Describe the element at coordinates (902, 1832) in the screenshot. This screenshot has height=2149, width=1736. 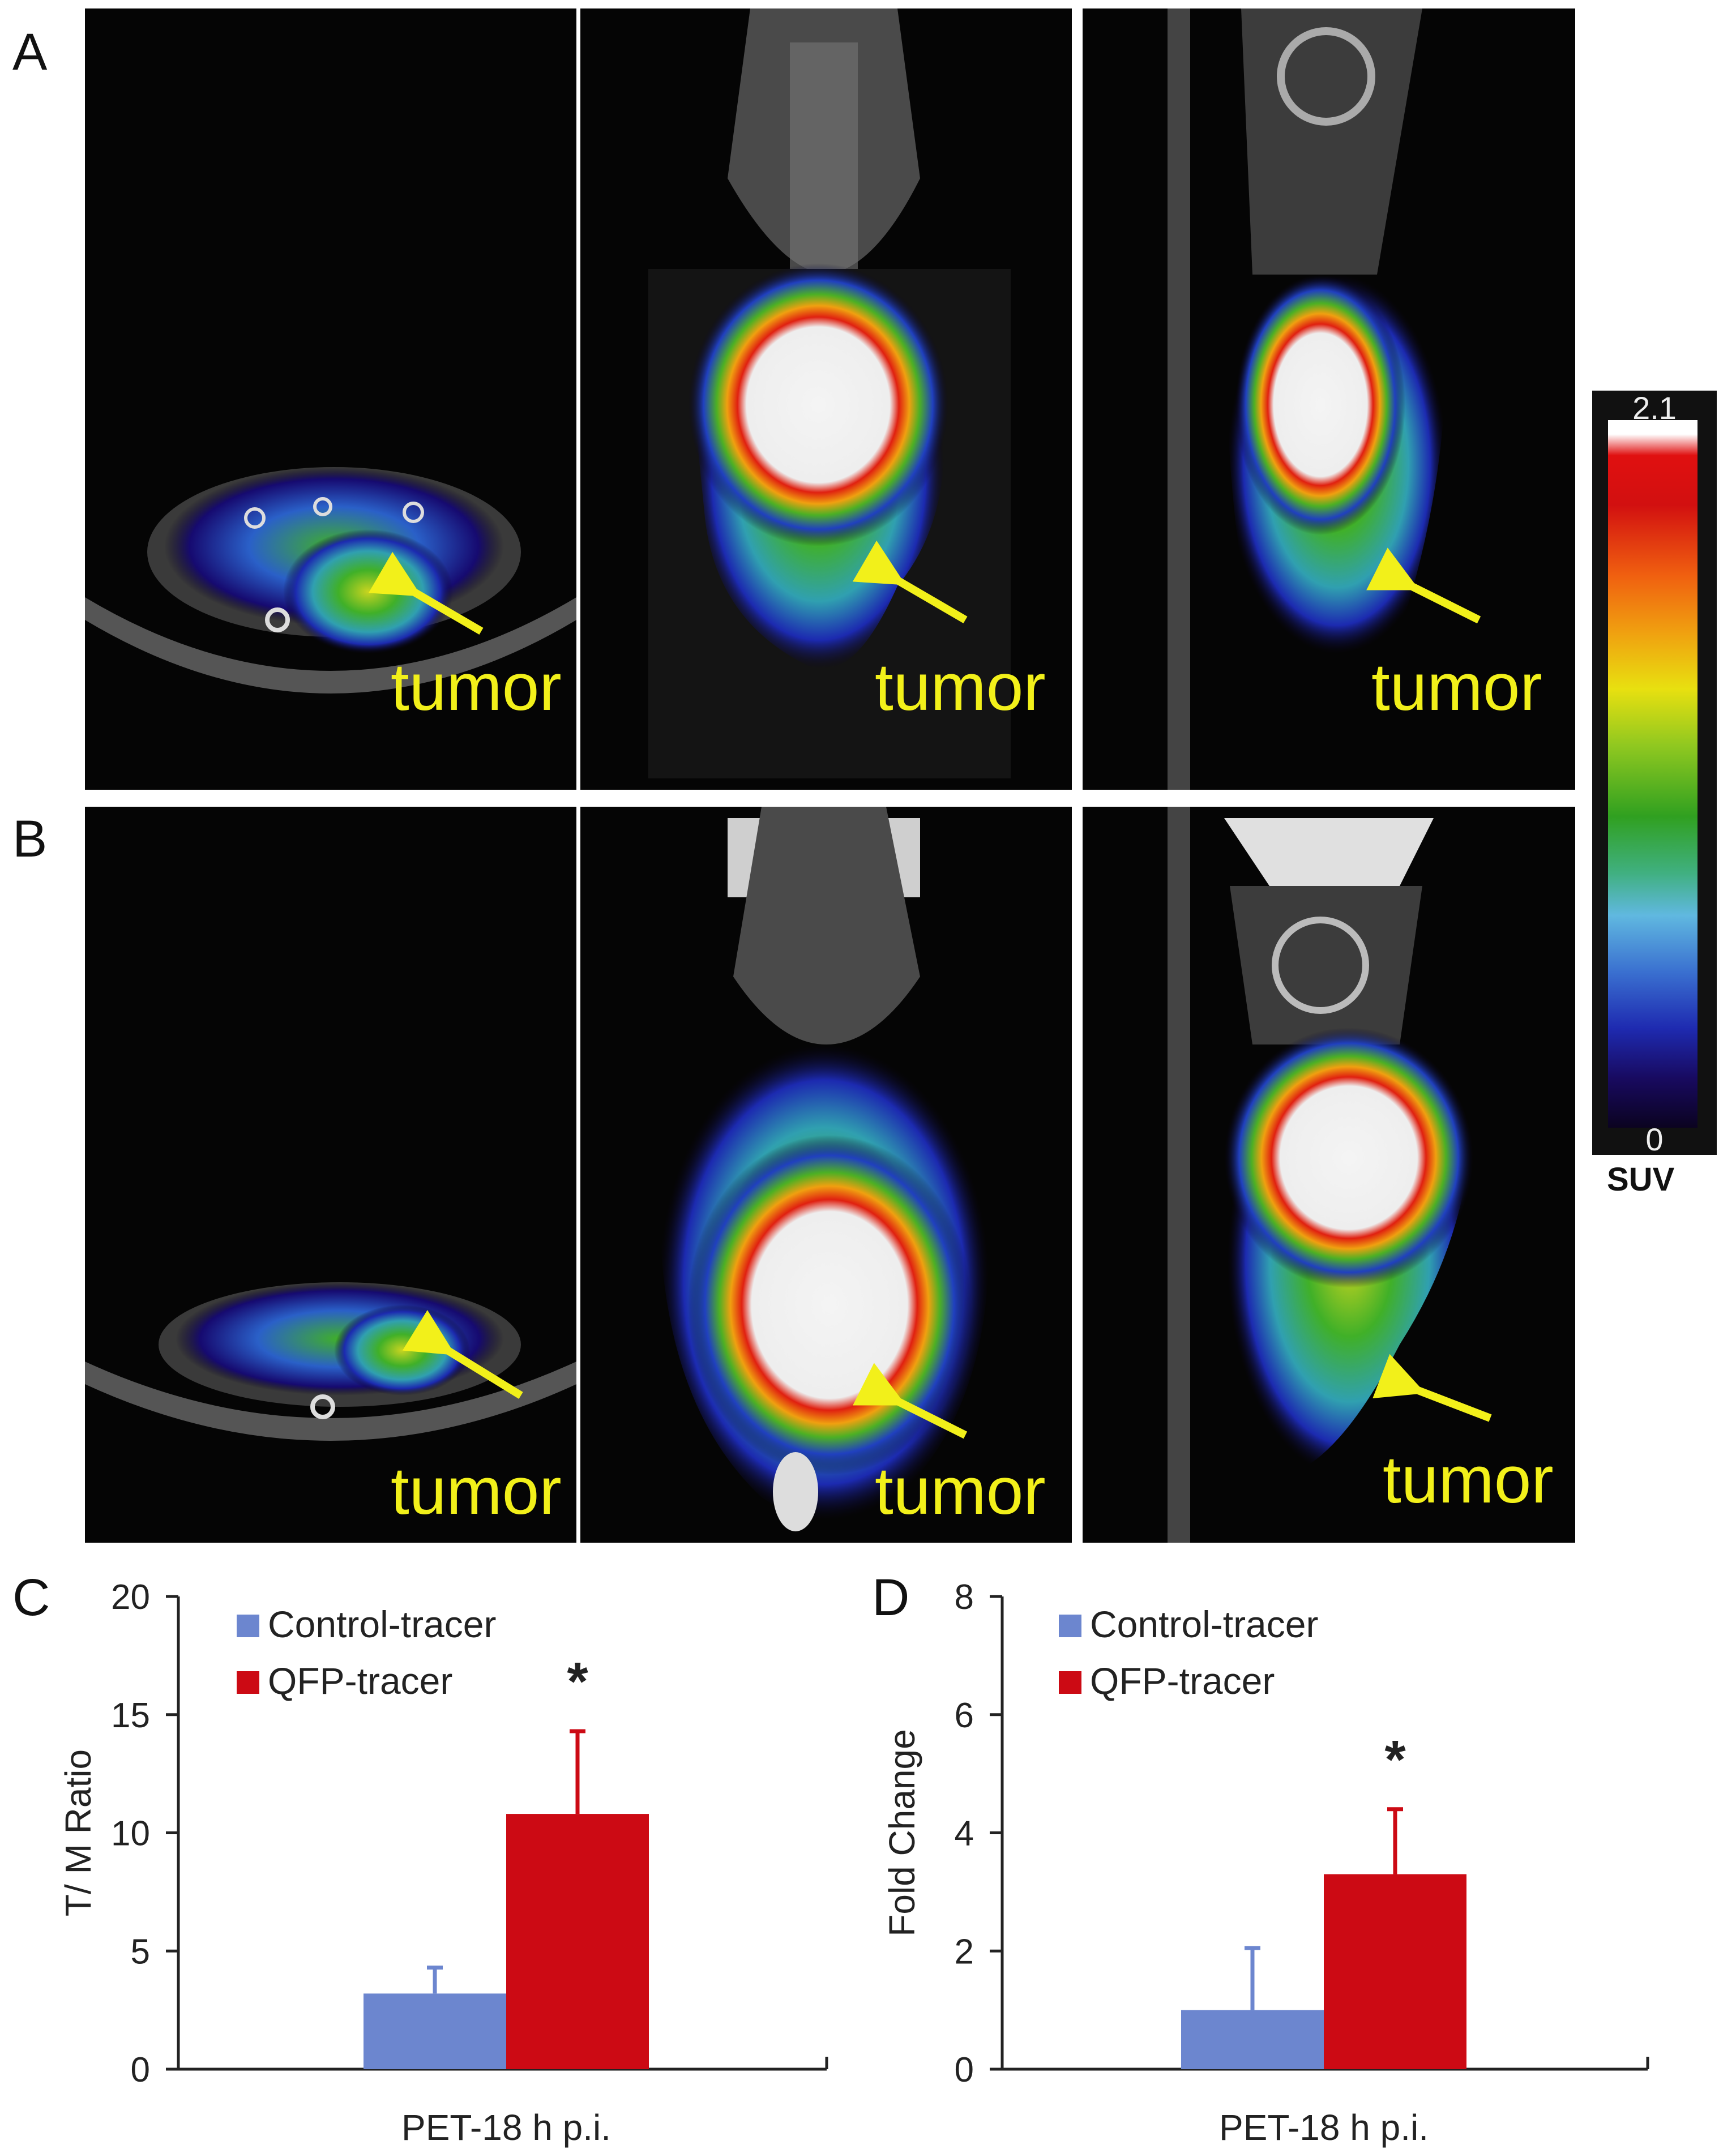
I see `chart-d-ylabel: Fold Change` at that location.